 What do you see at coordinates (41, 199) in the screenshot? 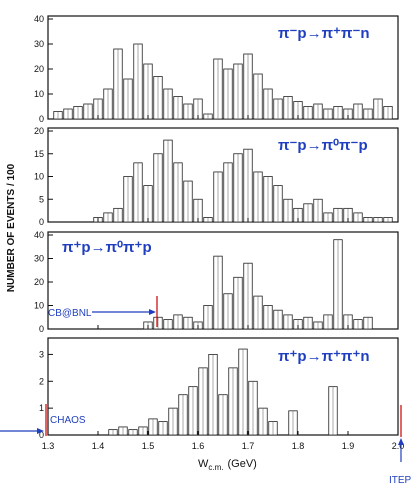
I see `y-tick-label-panel-2-1: 5` at bounding box center [41, 199].